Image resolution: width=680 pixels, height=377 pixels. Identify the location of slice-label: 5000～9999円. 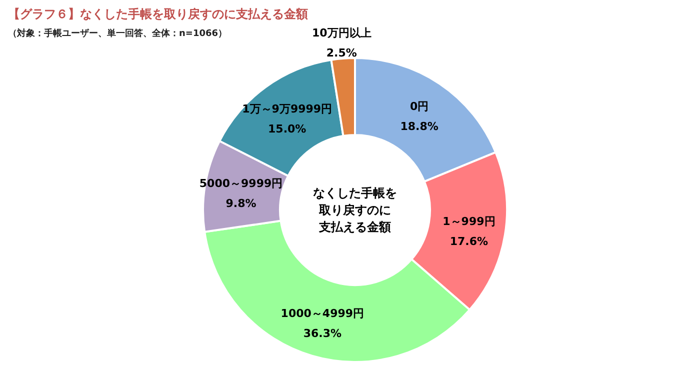
(241, 183).